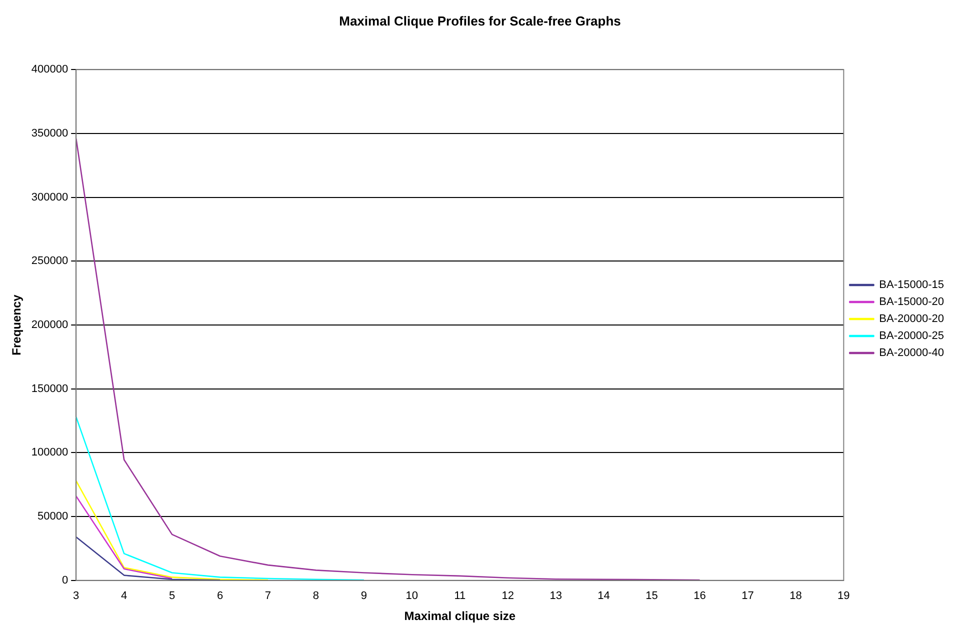 Image resolution: width=962 pixels, height=636 pixels. Describe the element at coordinates (796, 596) in the screenshot. I see `x-tick-label: 18` at that location.